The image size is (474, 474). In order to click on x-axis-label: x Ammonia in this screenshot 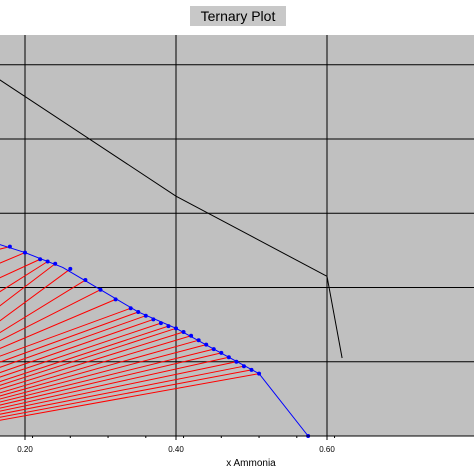, I will do `click(251, 463)`.